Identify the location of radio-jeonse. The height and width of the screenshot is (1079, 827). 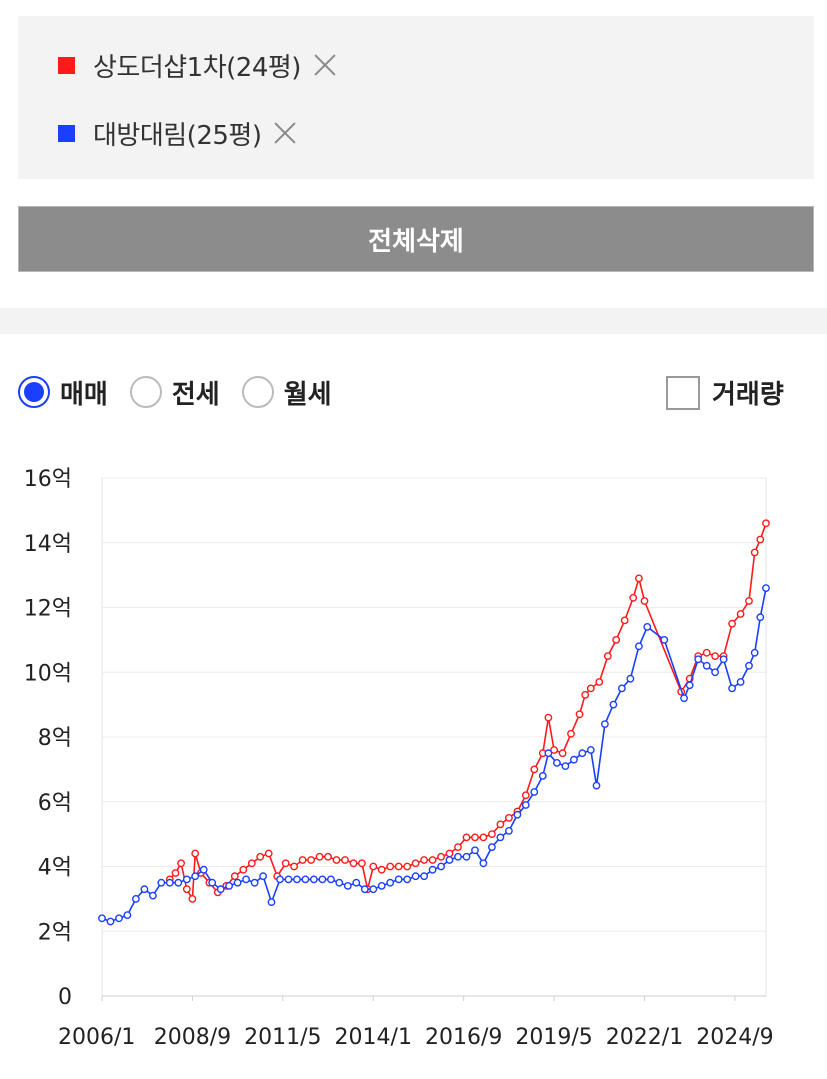
(145, 392).